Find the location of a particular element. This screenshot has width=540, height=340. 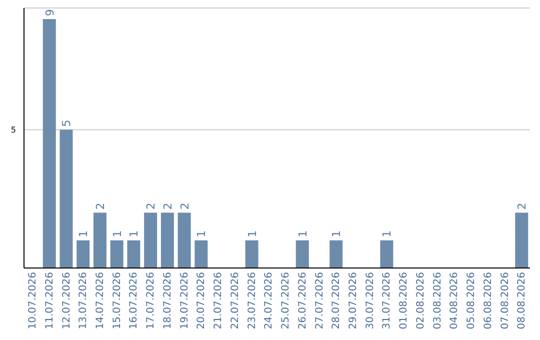

x-tick-label: 11.07.2026 is located at coordinates (50, 301).